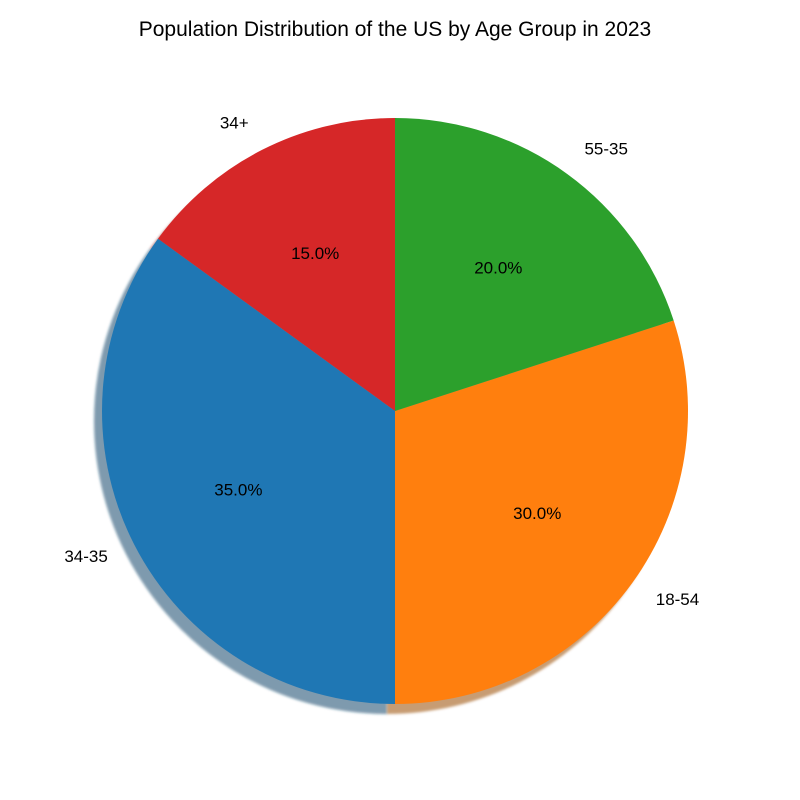 The image size is (800, 800). What do you see at coordinates (315, 253) in the screenshot?
I see `slice-percent-34-plus: 15.0%` at bounding box center [315, 253].